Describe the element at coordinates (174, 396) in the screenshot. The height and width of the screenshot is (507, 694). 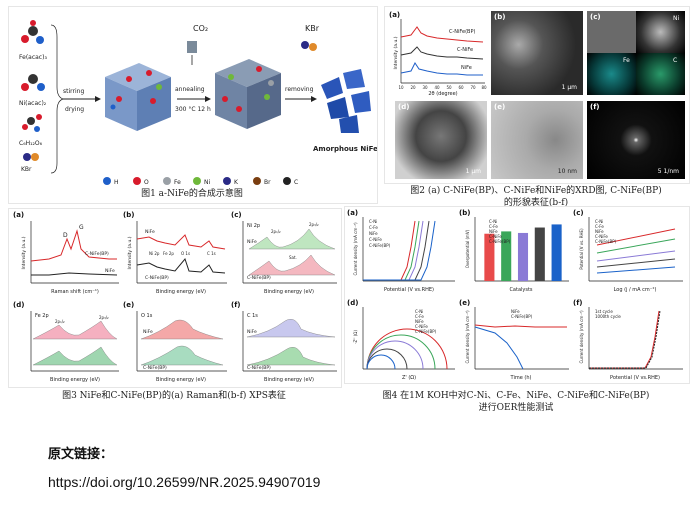
I see `fig3-caption: 图3 NiFe和C-NiFe(BP)的(a) Raman和(b-f) XPS表征` at that location.